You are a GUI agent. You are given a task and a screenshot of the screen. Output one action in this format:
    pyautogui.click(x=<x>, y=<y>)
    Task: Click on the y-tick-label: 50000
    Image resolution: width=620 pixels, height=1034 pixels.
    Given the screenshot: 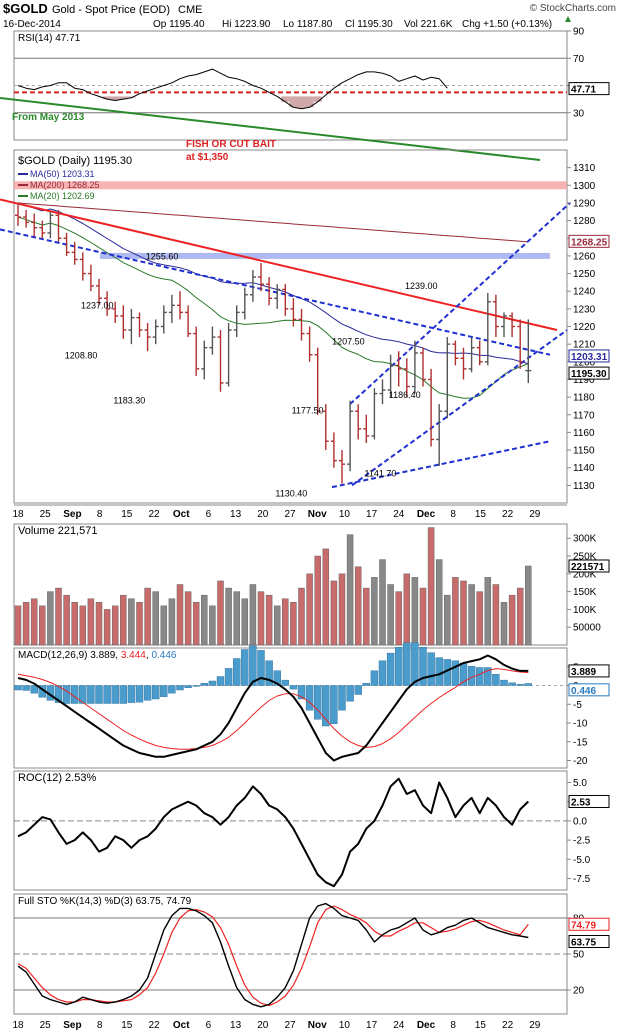 What is the action you would take?
    pyautogui.click(x=587, y=628)
    